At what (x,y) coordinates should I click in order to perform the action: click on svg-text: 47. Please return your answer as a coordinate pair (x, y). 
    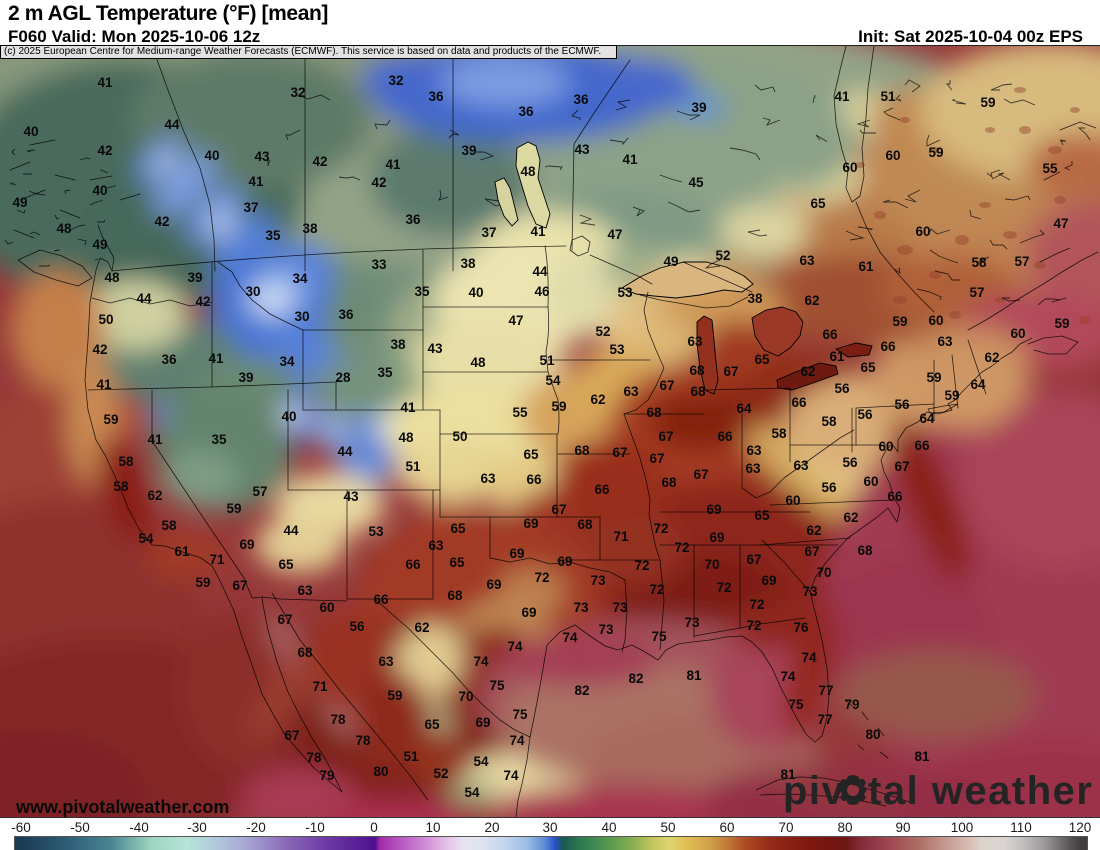
    Looking at the image, I should click on (515, 320).